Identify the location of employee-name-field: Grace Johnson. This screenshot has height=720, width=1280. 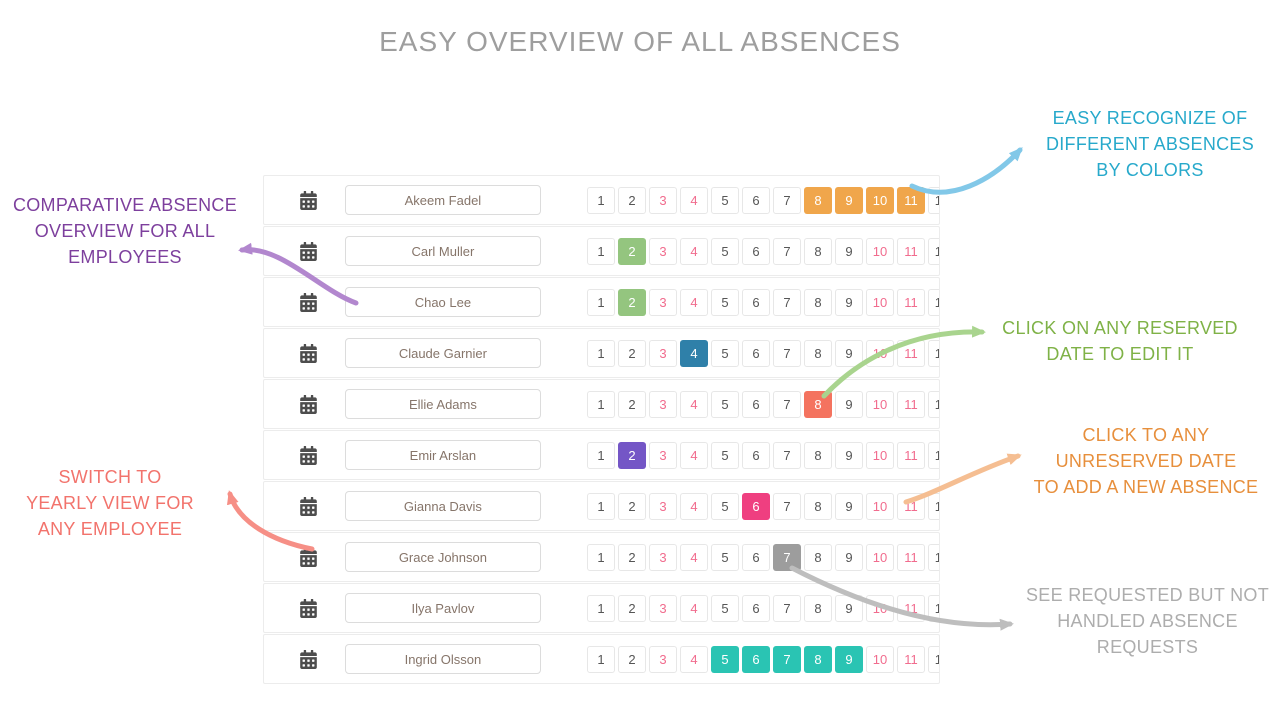
(442, 557).